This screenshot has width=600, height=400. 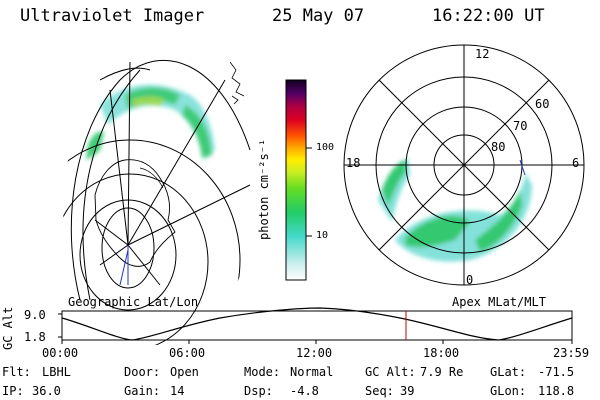 I want to click on altitude-ylabel: GC Alt, so click(x=8, y=328).